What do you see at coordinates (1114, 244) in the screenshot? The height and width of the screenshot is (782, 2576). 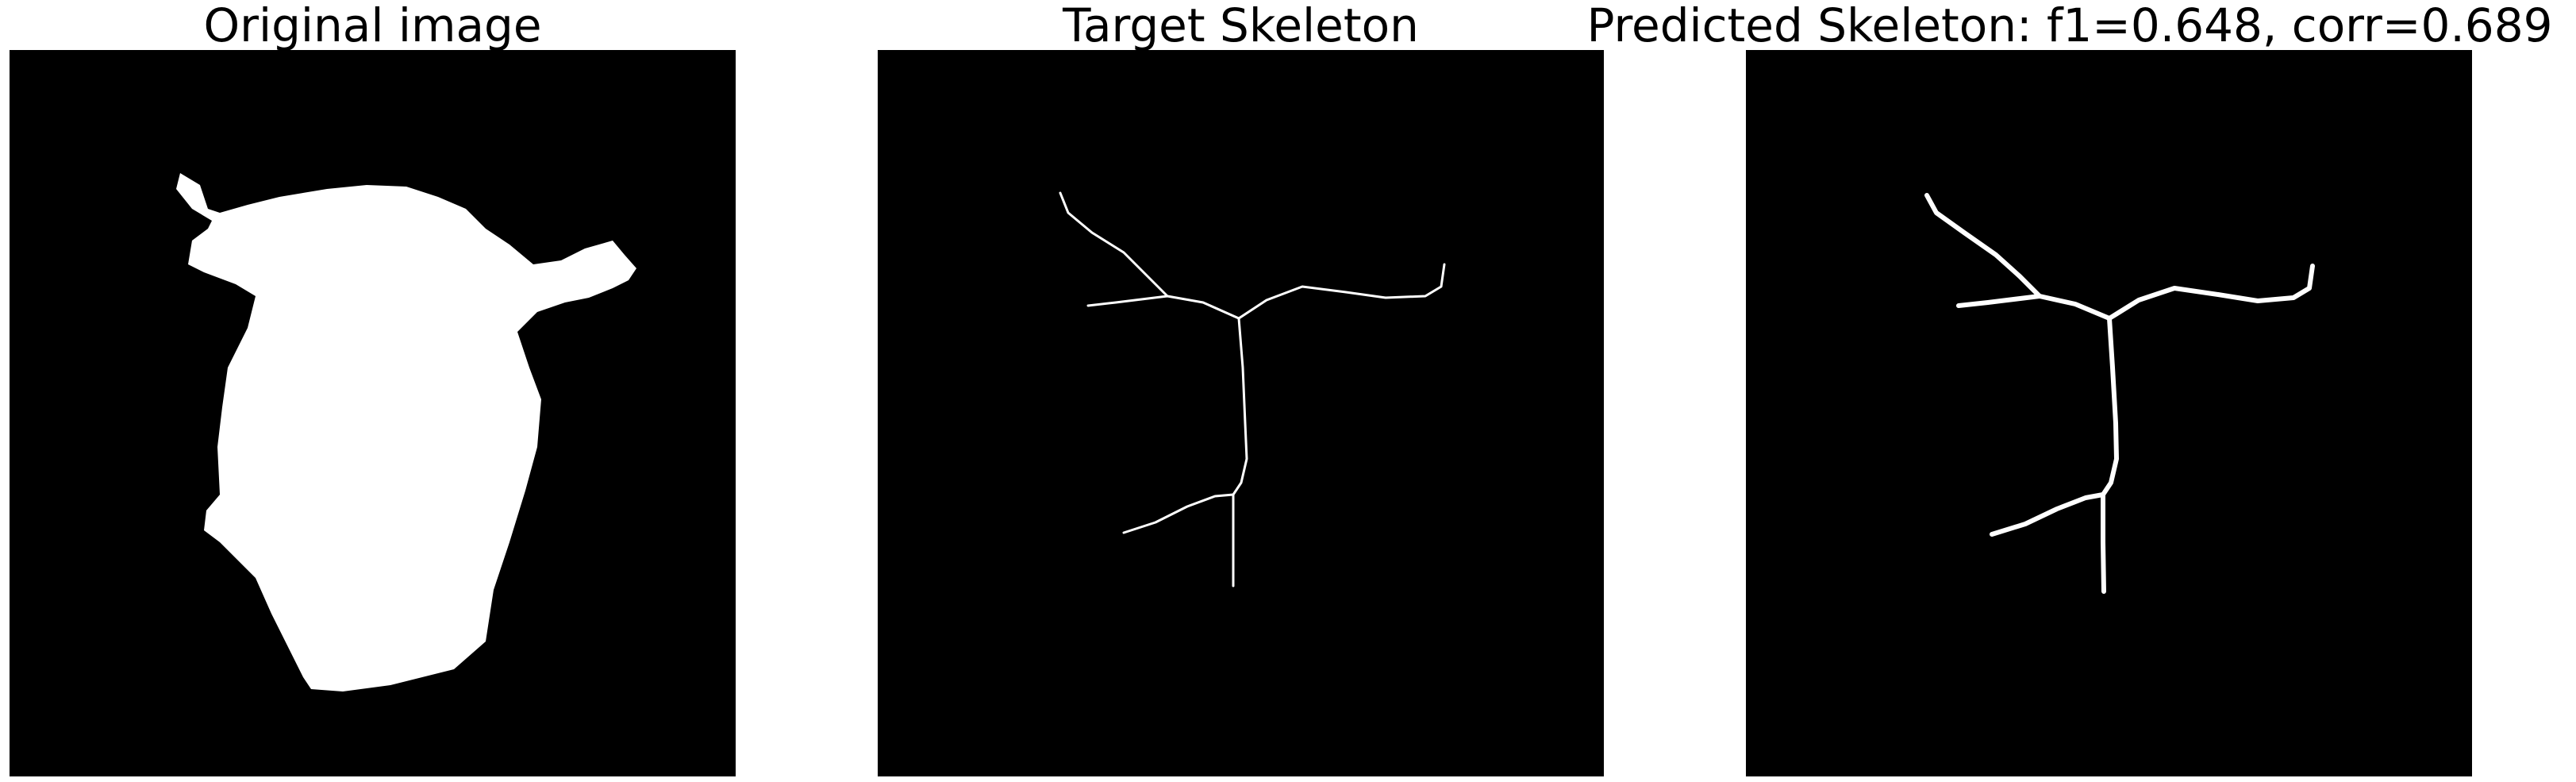 I see `target-branch-upper-left` at bounding box center [1114, 244].